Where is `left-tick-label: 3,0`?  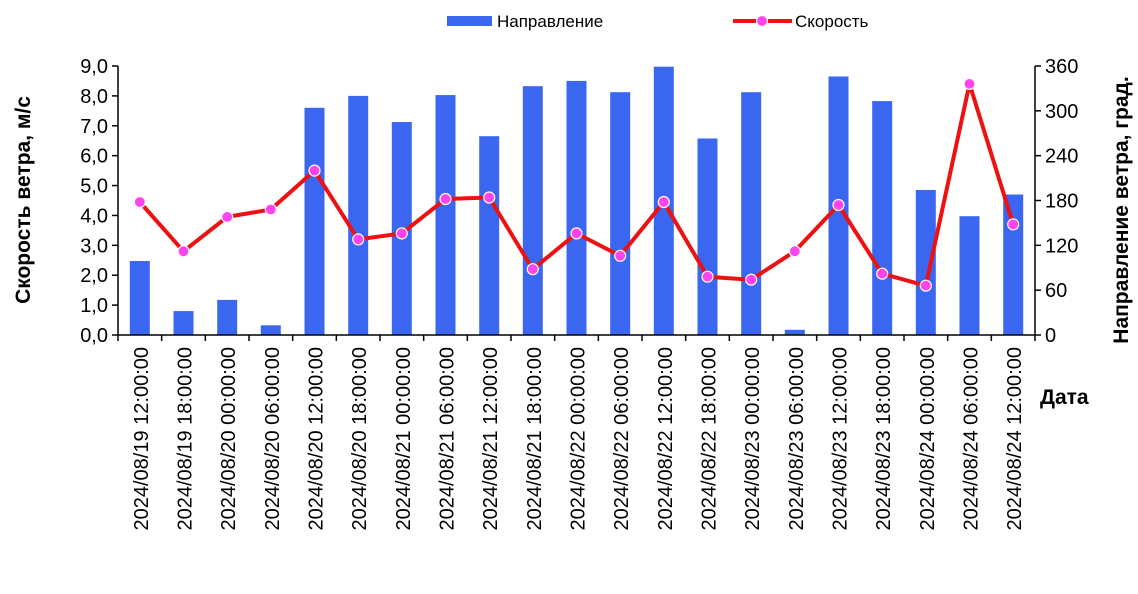 left-tick-label: 3,0 is located at coordinates (94, 246).